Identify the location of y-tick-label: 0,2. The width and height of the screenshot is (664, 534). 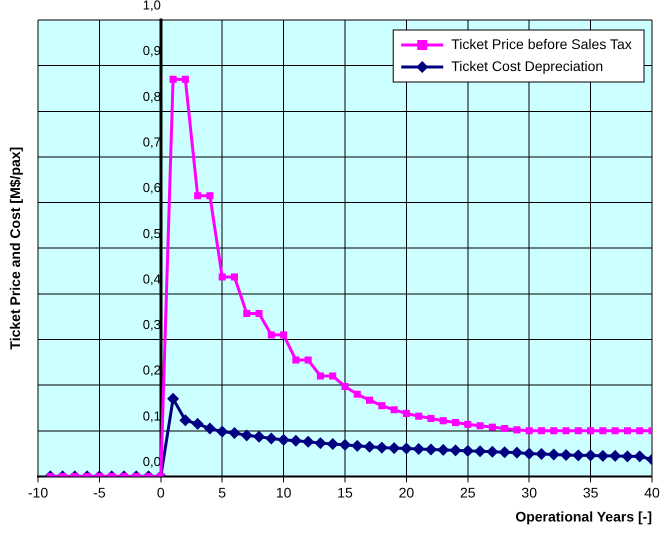
(151, 370).